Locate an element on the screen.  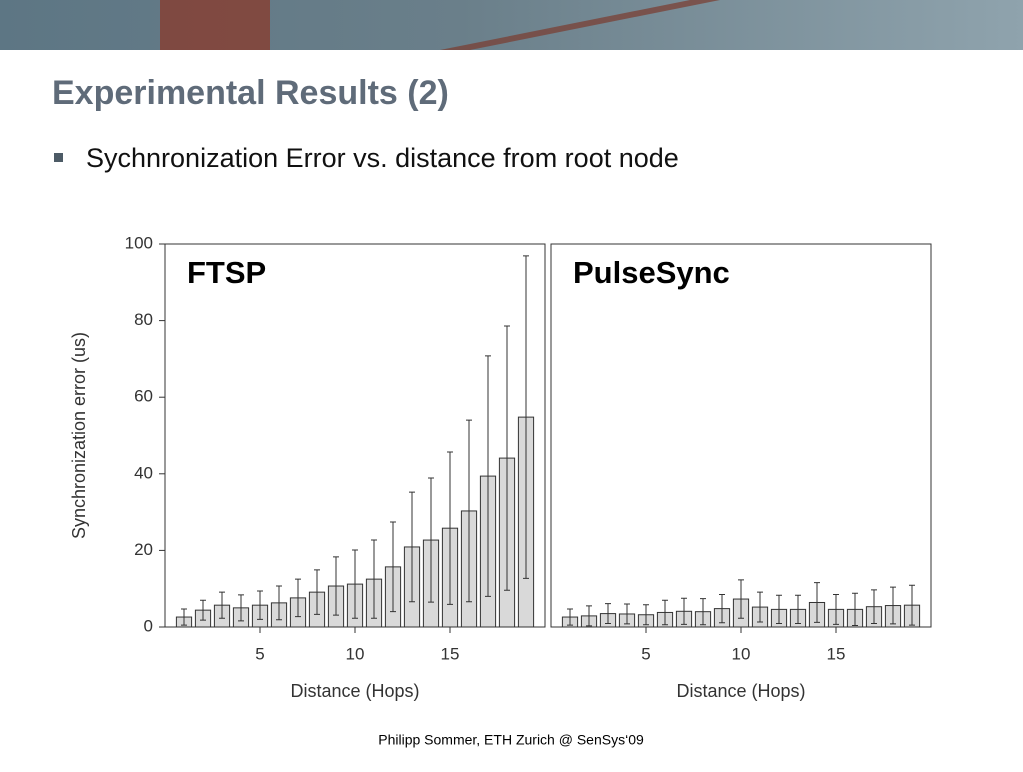
header-image is located at coordinates (511, 25).